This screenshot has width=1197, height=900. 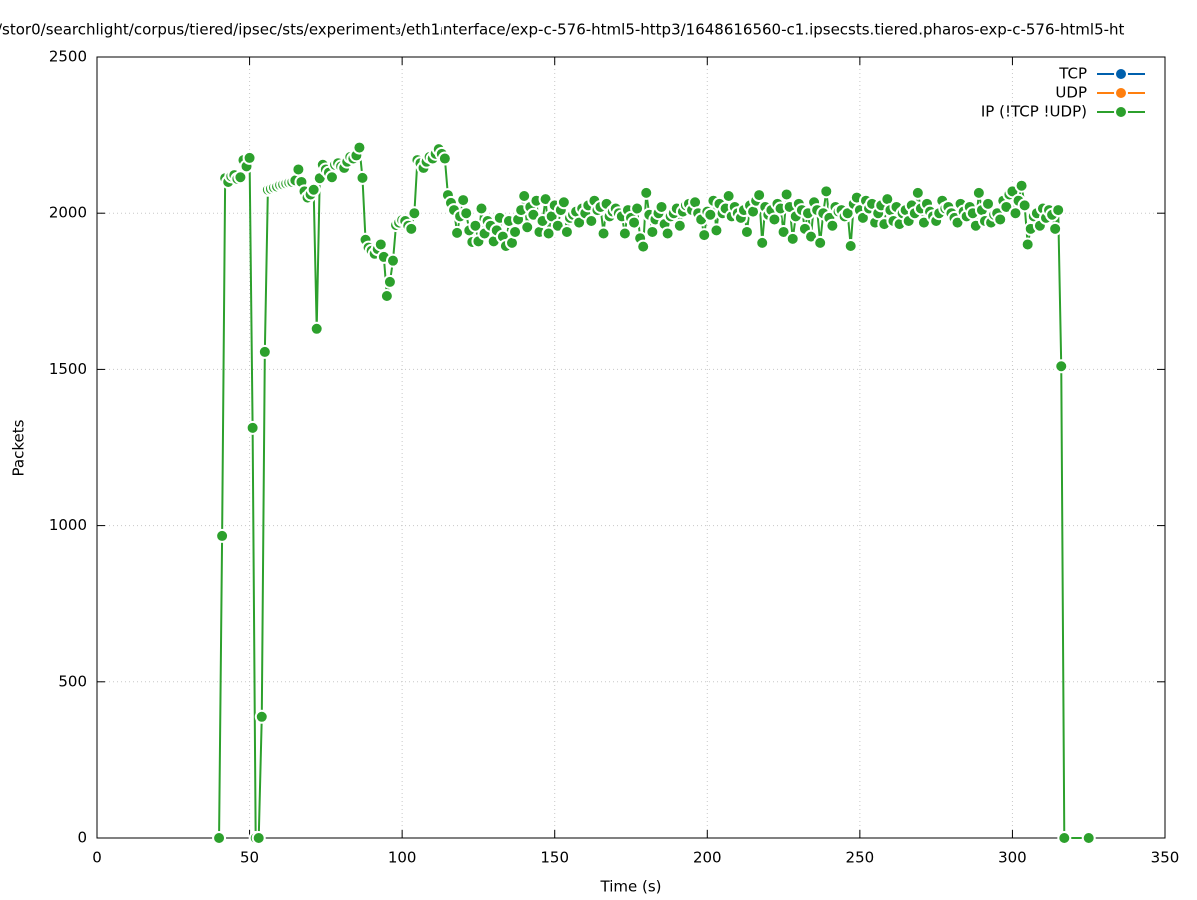 I want to click on x-tick-label: 150, so click(x=554, y=858).